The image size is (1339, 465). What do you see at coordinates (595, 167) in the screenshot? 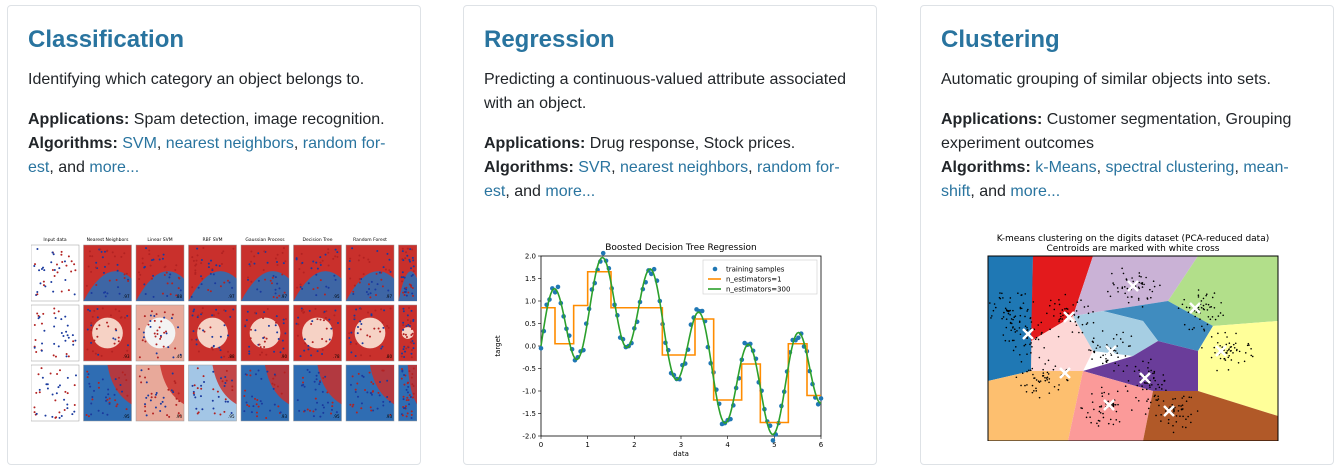
I see `link-svr: SVR` at bounding box center [595, 167].